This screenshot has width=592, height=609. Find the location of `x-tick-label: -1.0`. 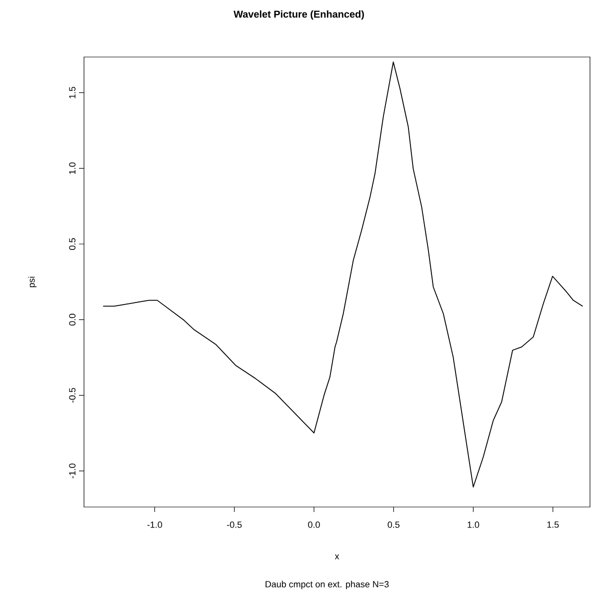

x-tick-label: -1.0 is located at coordinates (154, 525).